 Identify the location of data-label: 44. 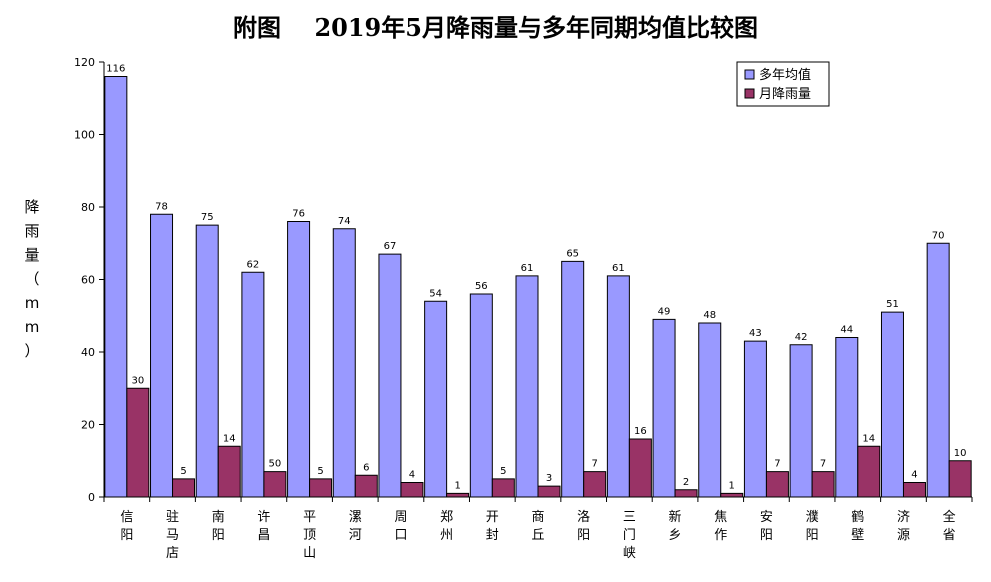
(846, 330).